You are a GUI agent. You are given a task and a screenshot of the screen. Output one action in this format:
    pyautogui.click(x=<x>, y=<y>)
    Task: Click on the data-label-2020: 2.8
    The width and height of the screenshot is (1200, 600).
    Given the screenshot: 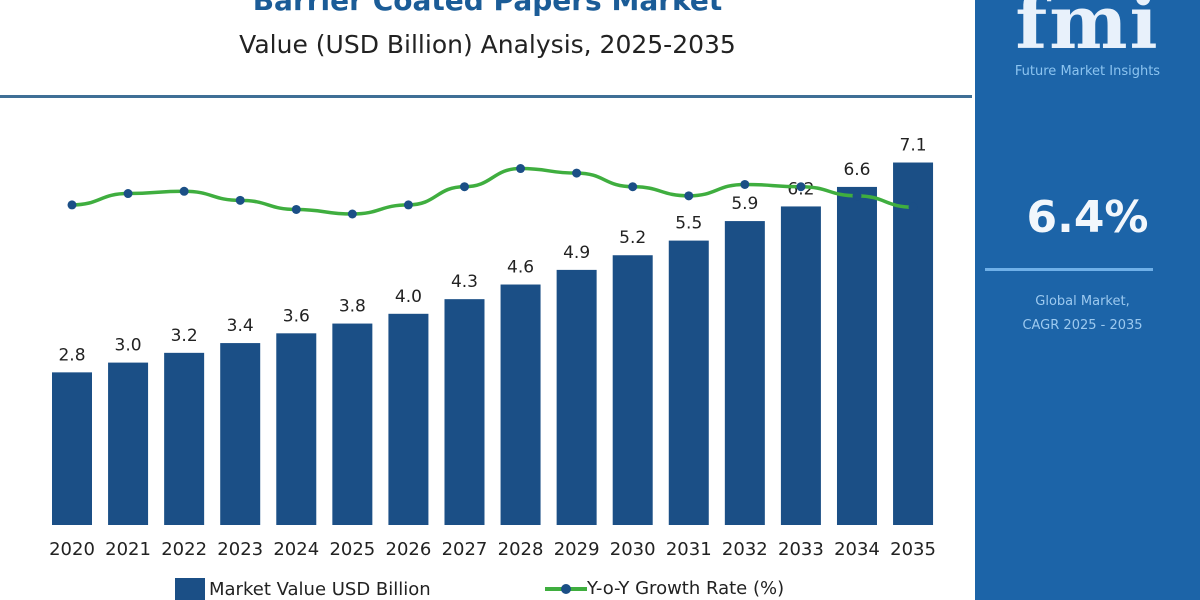 What is the action you would take?
    pyautogui.click(x=71, y=355)
    